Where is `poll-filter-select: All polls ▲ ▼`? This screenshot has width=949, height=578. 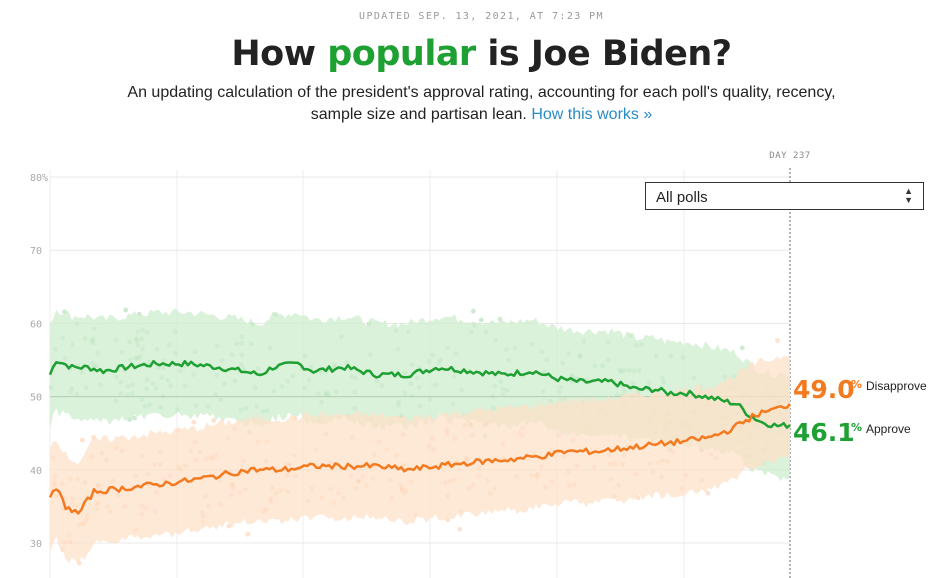 poll-filter-select: All polls ▲ ▼ is located at coordinates (784, 196).